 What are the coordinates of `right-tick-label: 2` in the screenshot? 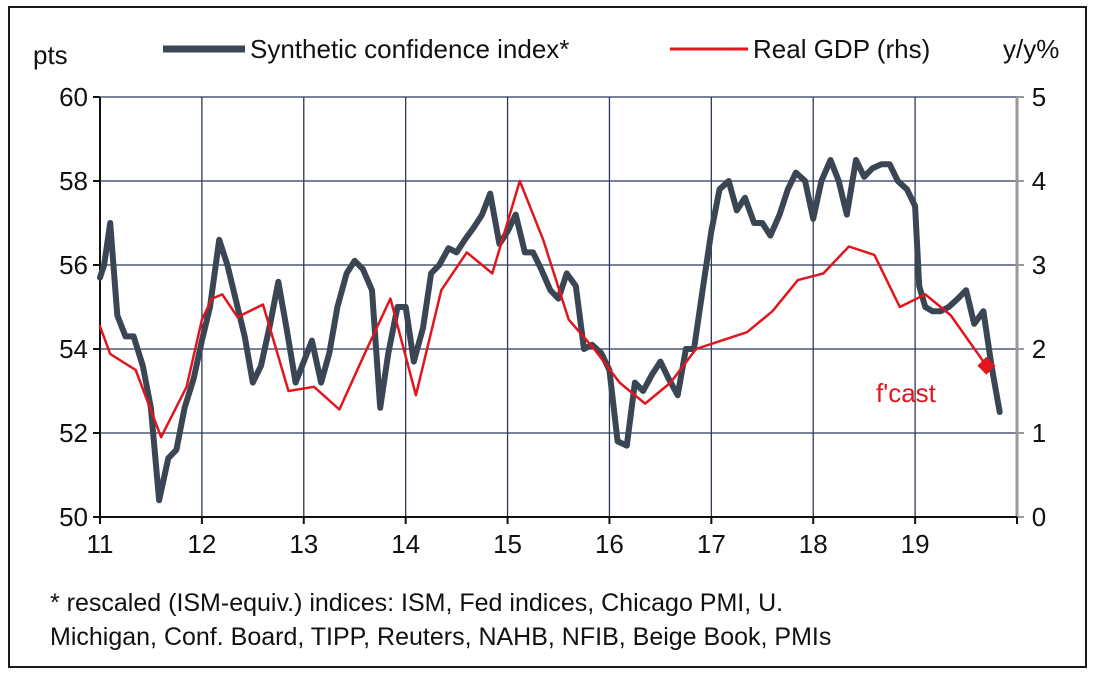 It's located at (1039, 349).